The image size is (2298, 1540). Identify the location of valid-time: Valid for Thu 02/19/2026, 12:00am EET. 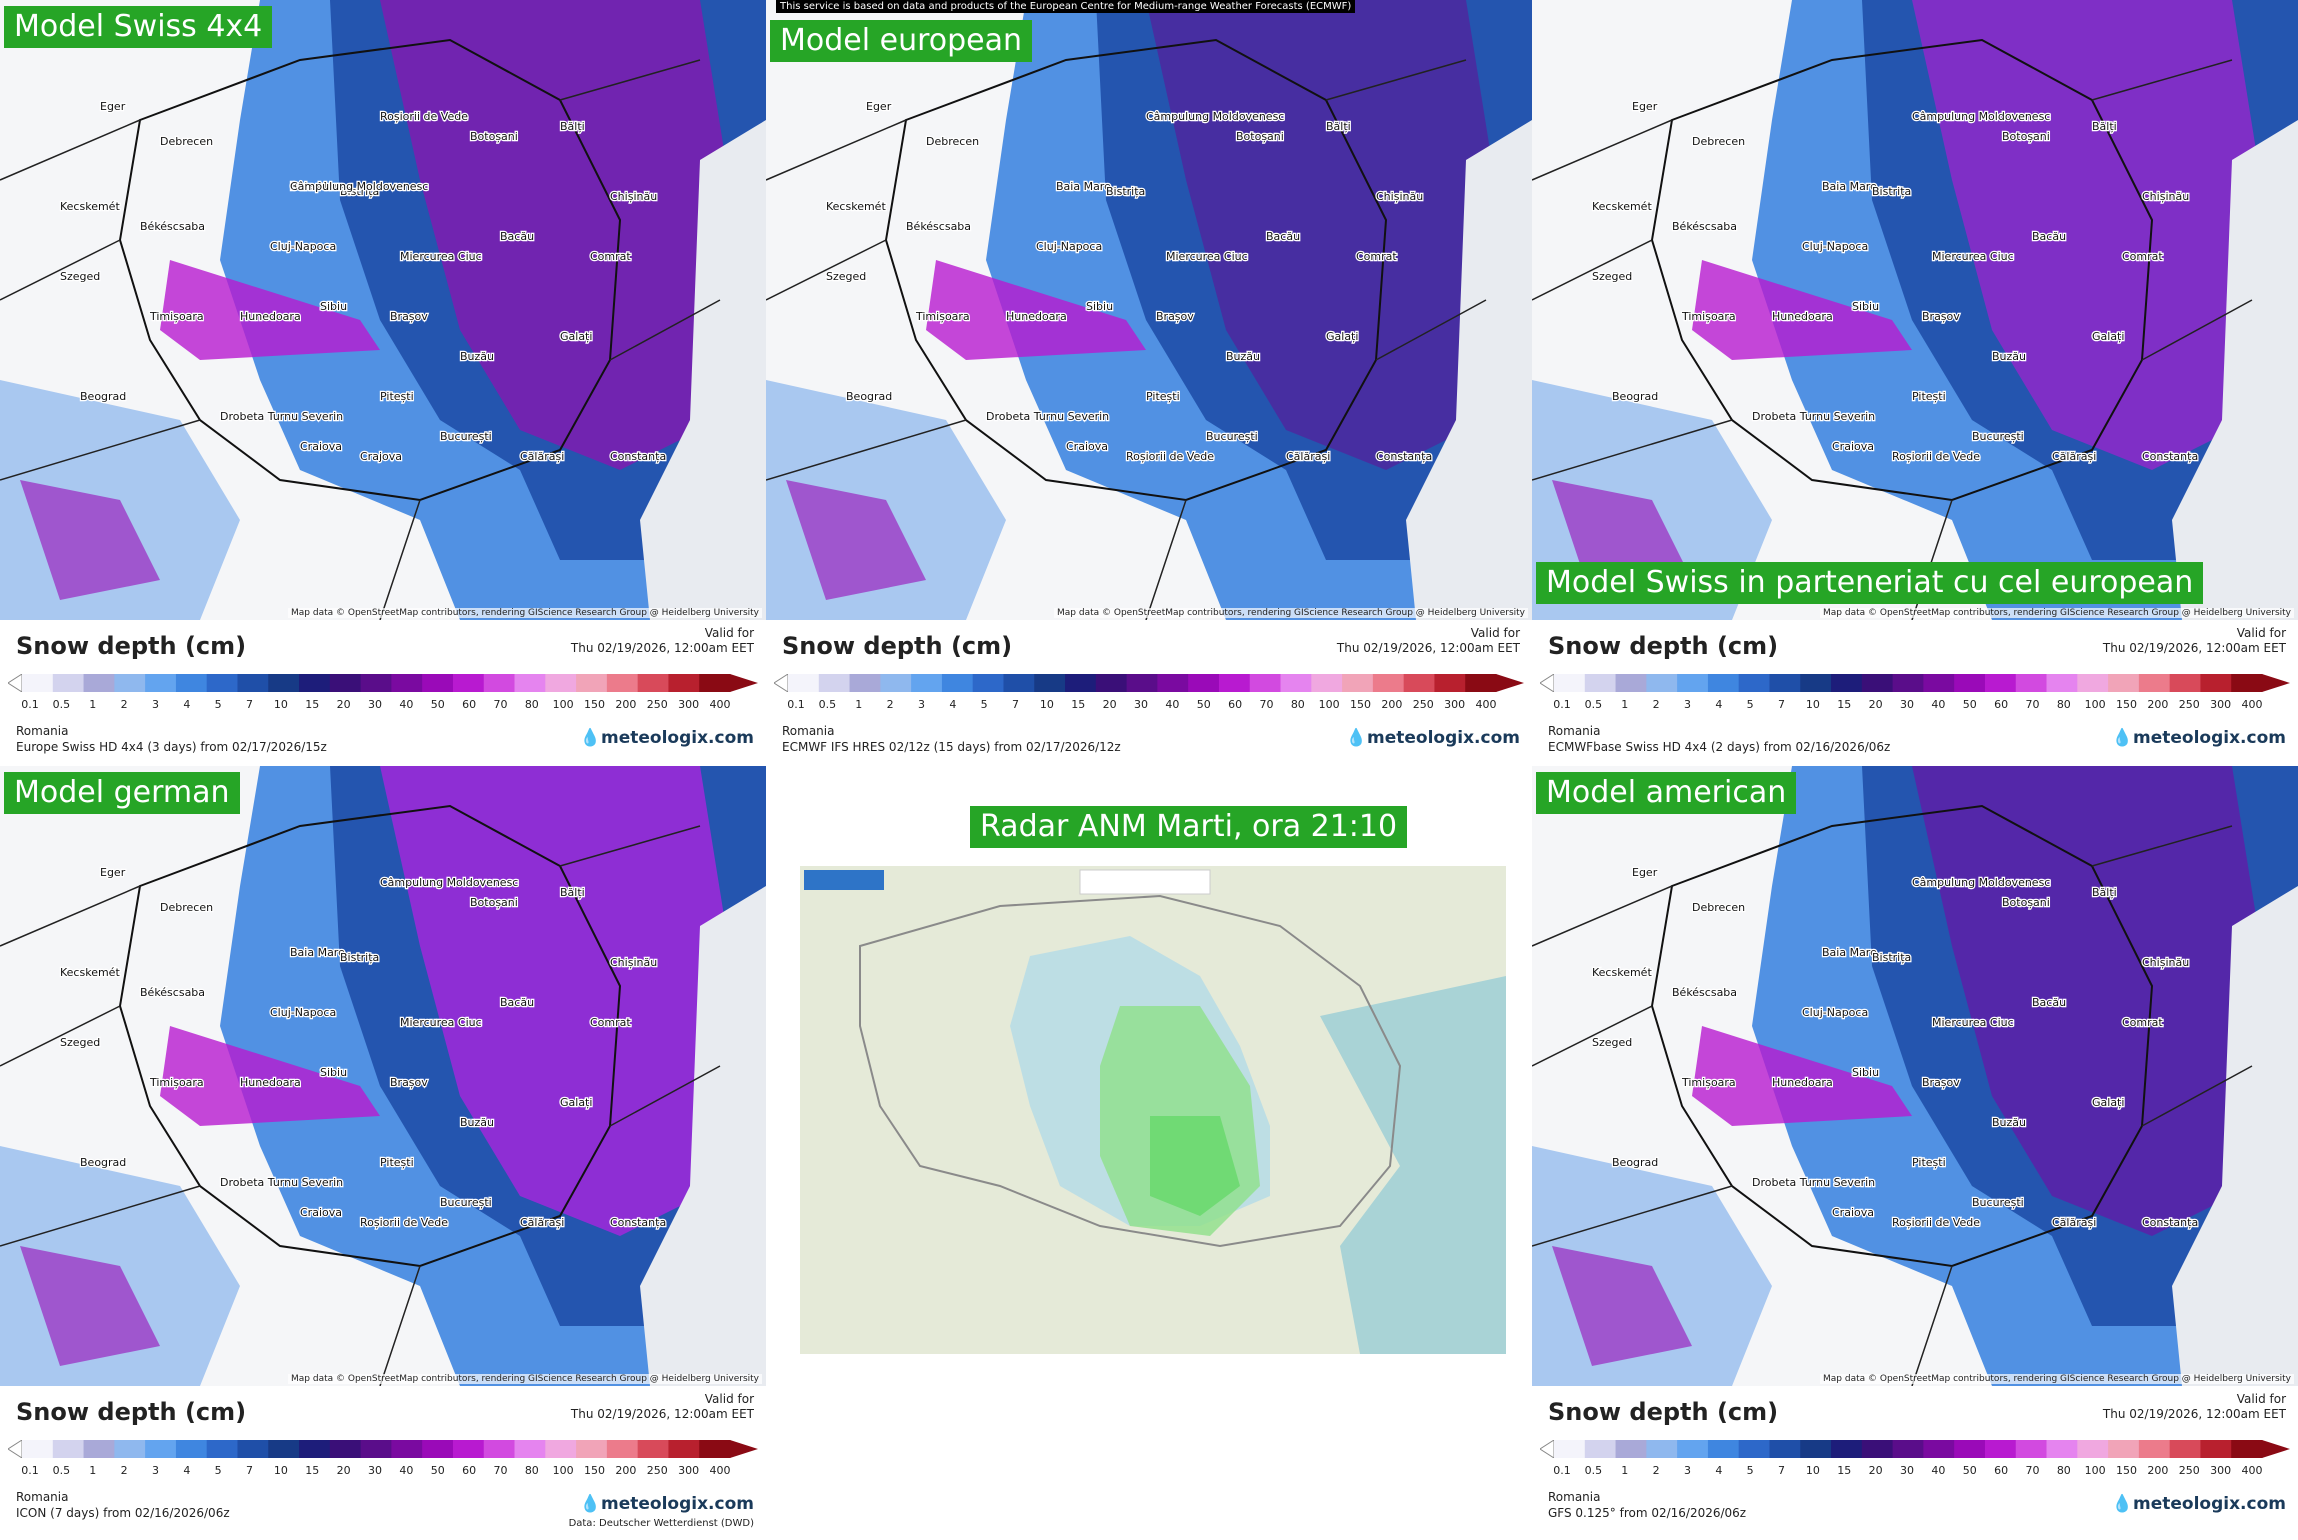
(1428, 641).